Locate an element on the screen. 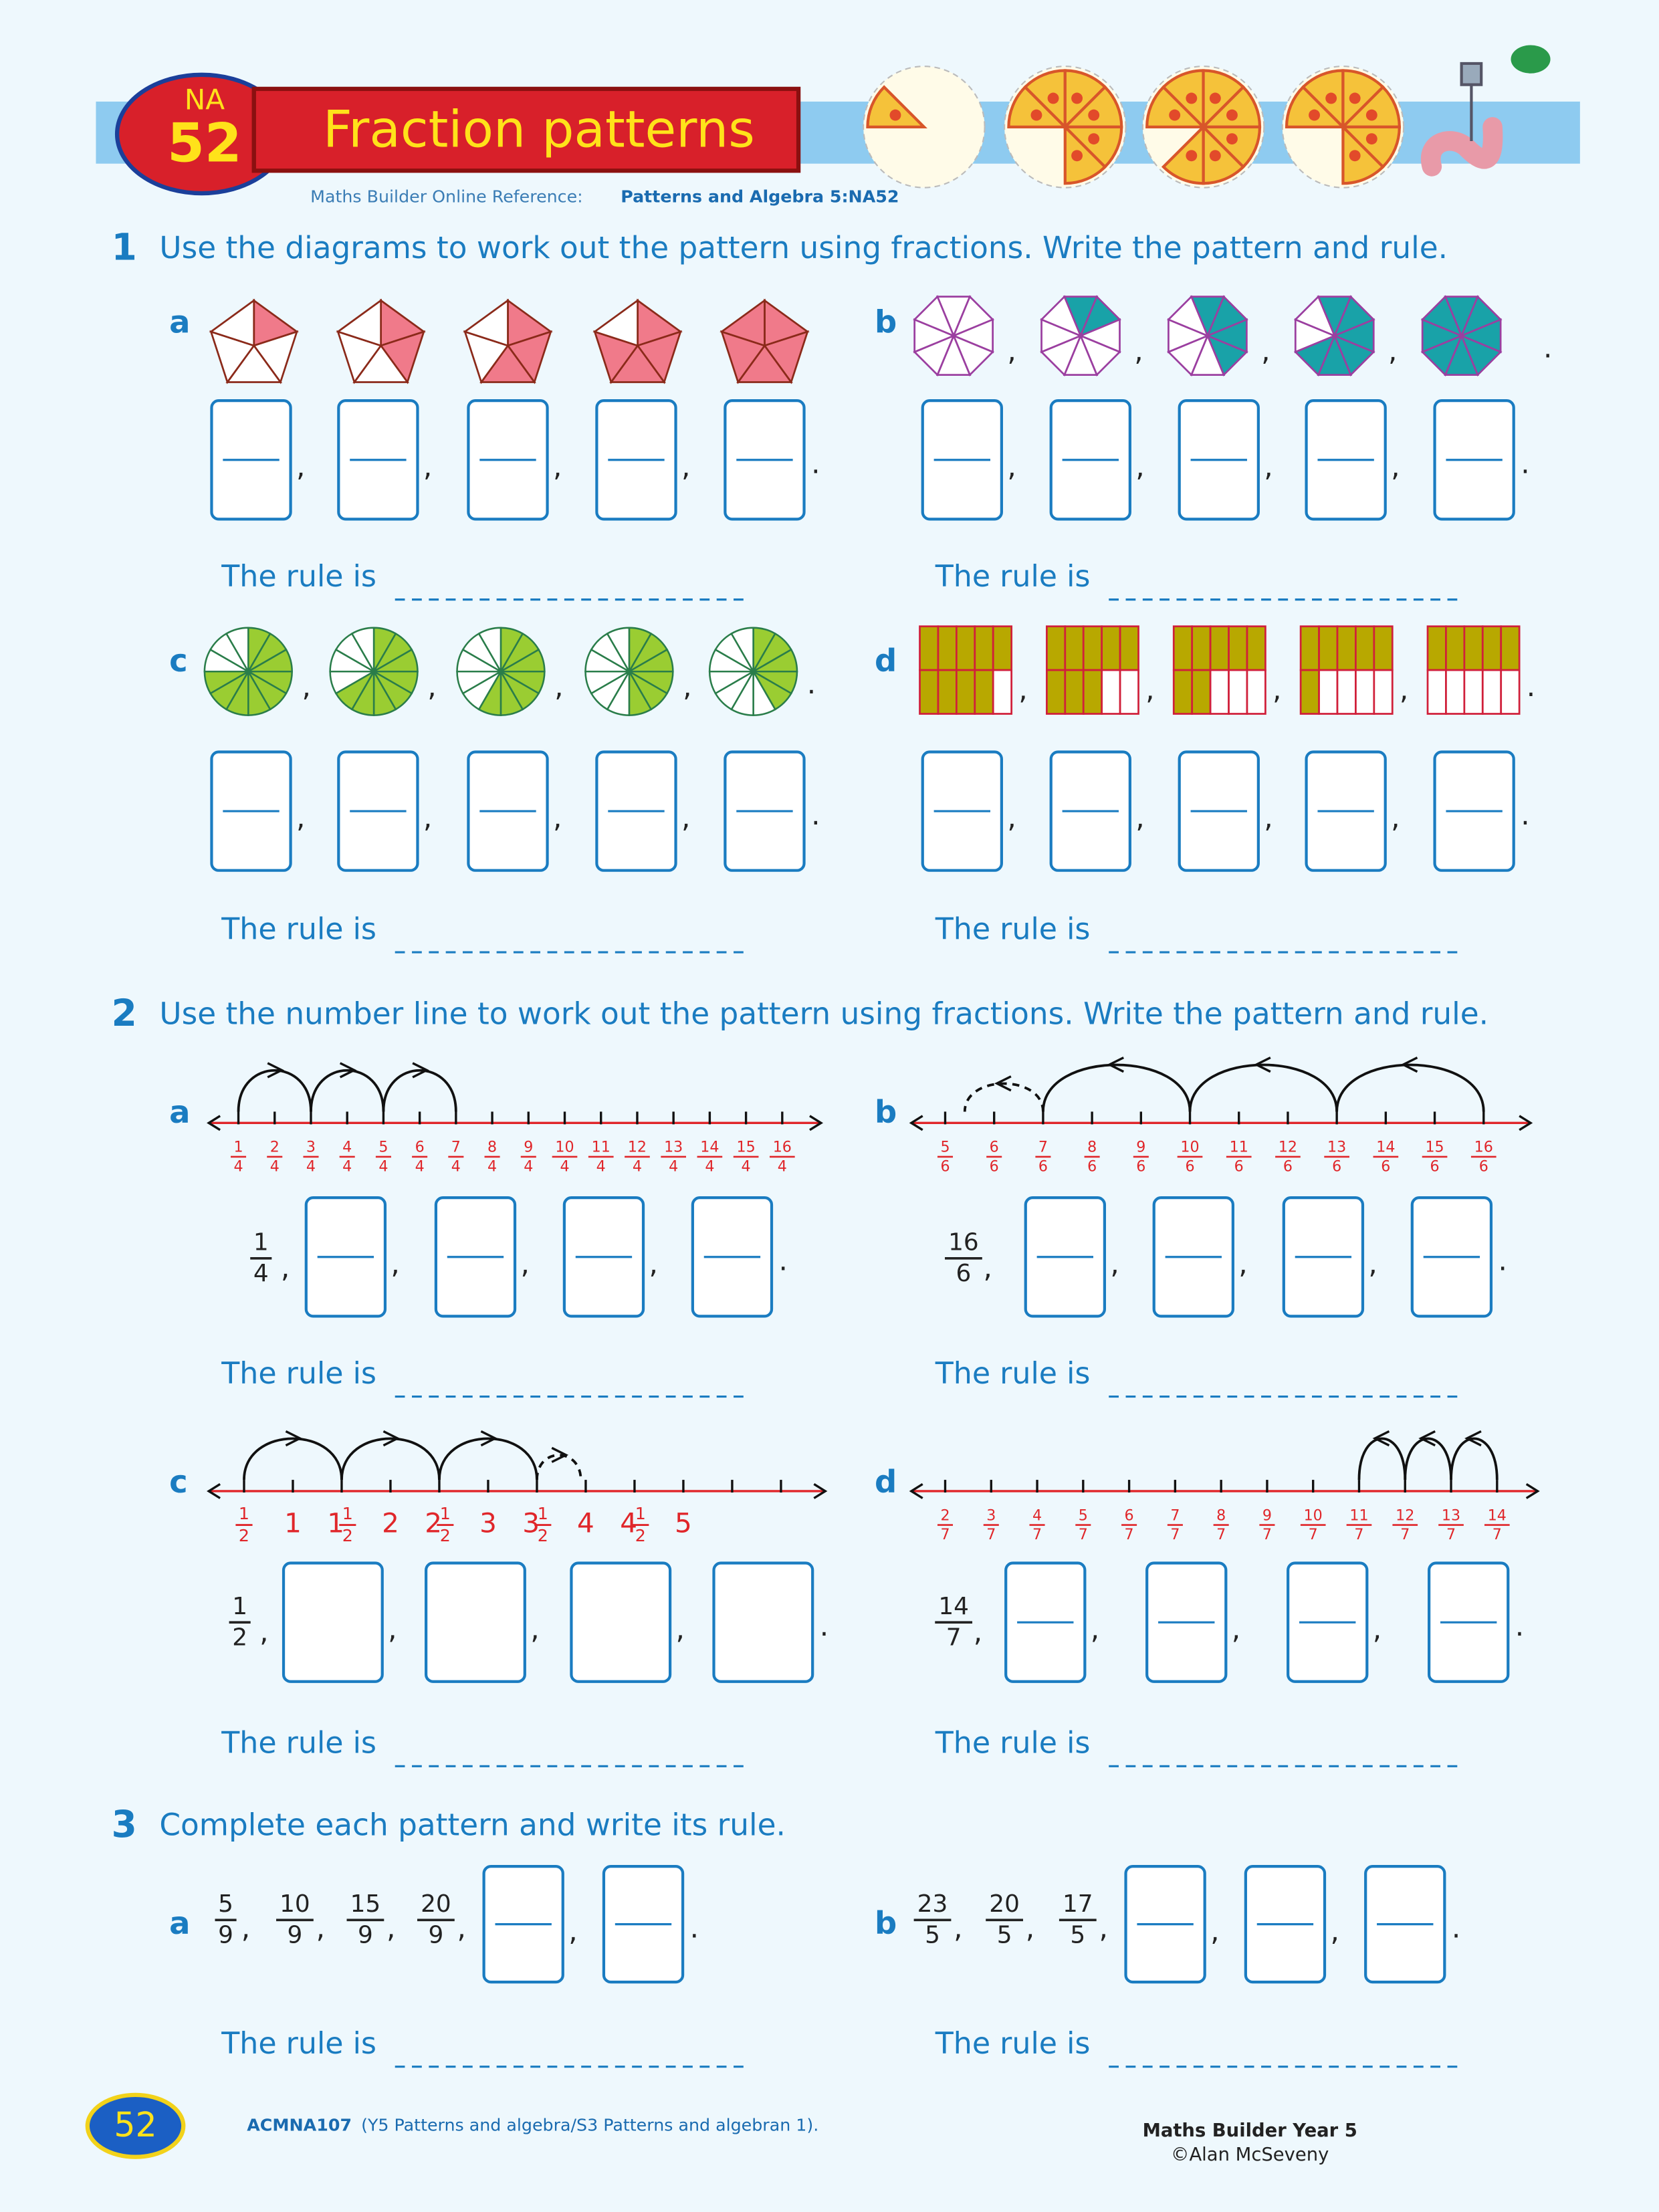 This screenshot has width=1659, height=2212. number-line-label-numerator: 15 is located at coordinates (1434, 1147).